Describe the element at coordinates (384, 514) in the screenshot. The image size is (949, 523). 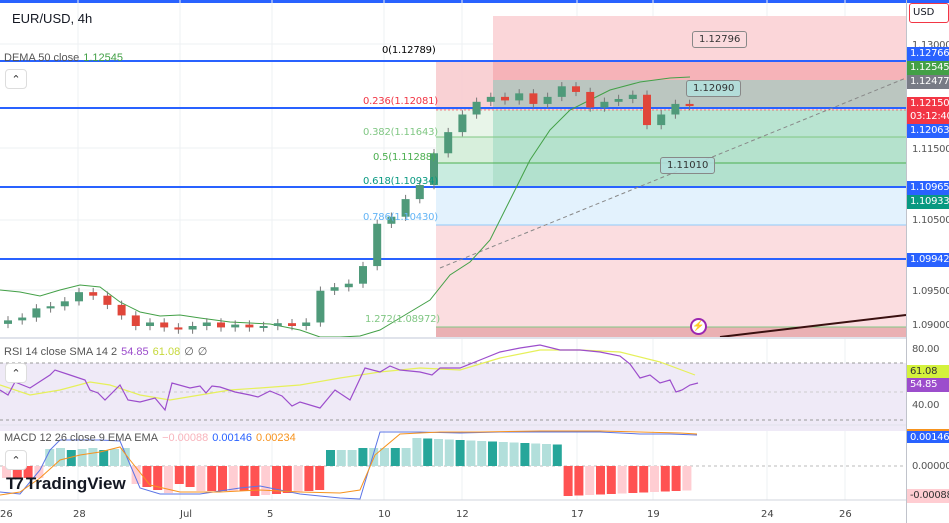
I see `time-tick: 10` at that location.